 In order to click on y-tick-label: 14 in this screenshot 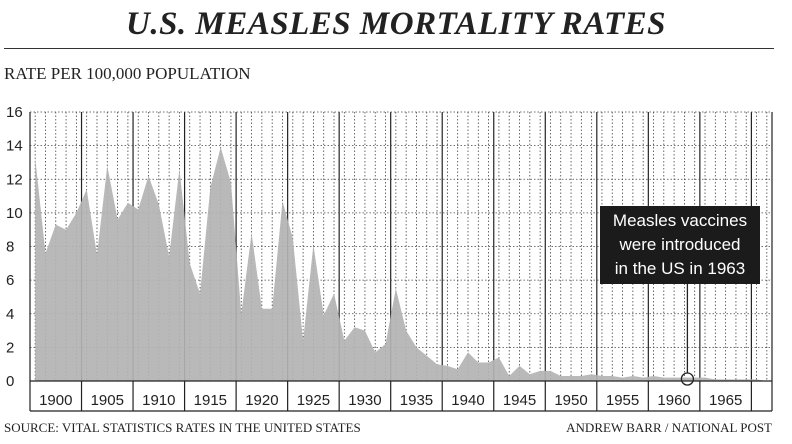, I will do `click(14, 146)`.